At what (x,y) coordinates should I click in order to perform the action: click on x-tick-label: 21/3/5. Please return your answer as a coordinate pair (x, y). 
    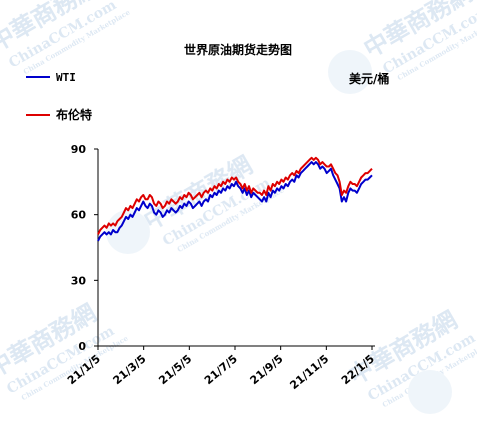
    Looking at the image, I should click on (130, 369).